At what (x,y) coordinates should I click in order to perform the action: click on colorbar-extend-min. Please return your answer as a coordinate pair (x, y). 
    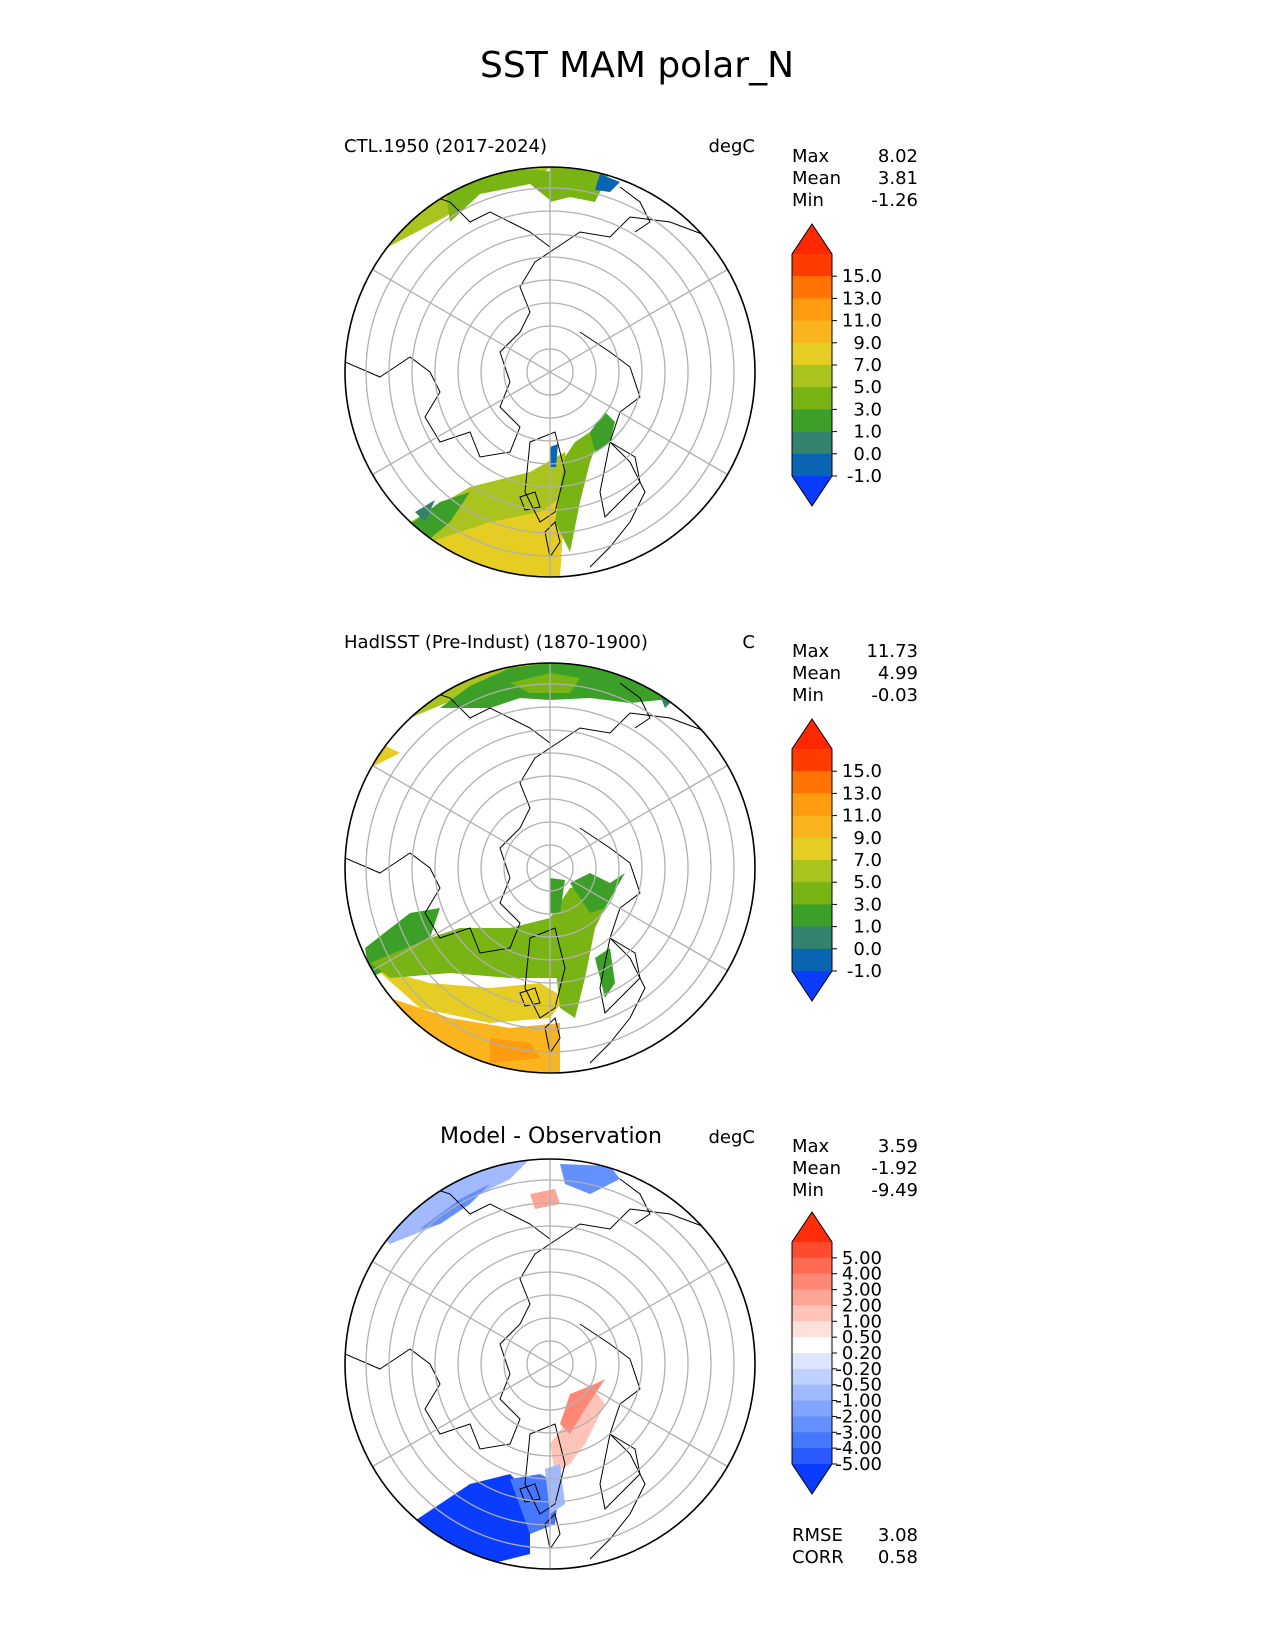
    Looking at the image, I should click on (812, 491).